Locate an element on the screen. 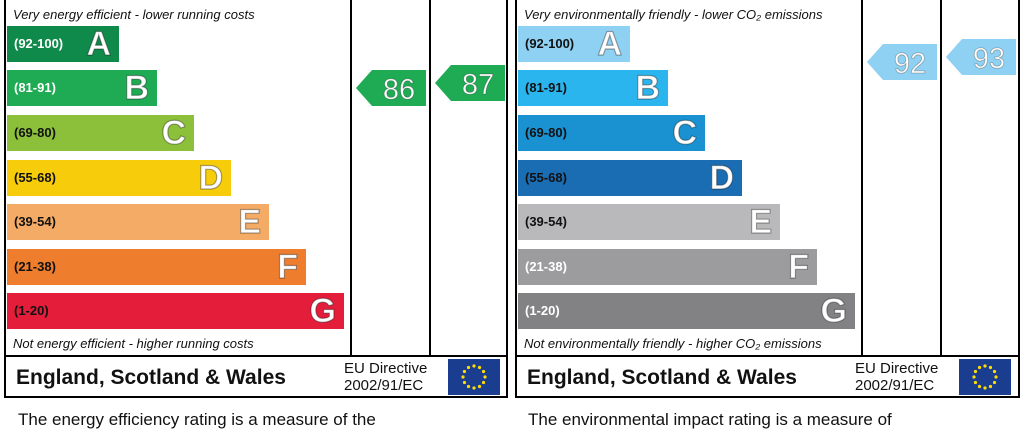  potential-rating-arrow: 87 is located at coordinates (470, 83).